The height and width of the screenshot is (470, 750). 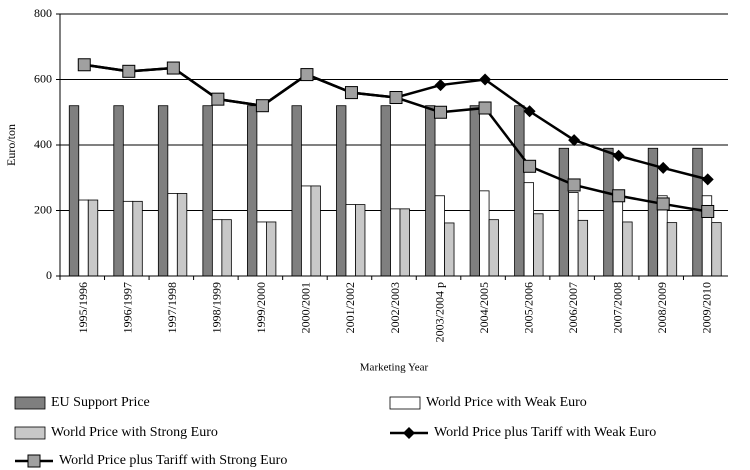 What do you see at coordinates (100, 402) in the screenshot?
I see `legend-label: EU Support Price` at bounding box center [100, 402].